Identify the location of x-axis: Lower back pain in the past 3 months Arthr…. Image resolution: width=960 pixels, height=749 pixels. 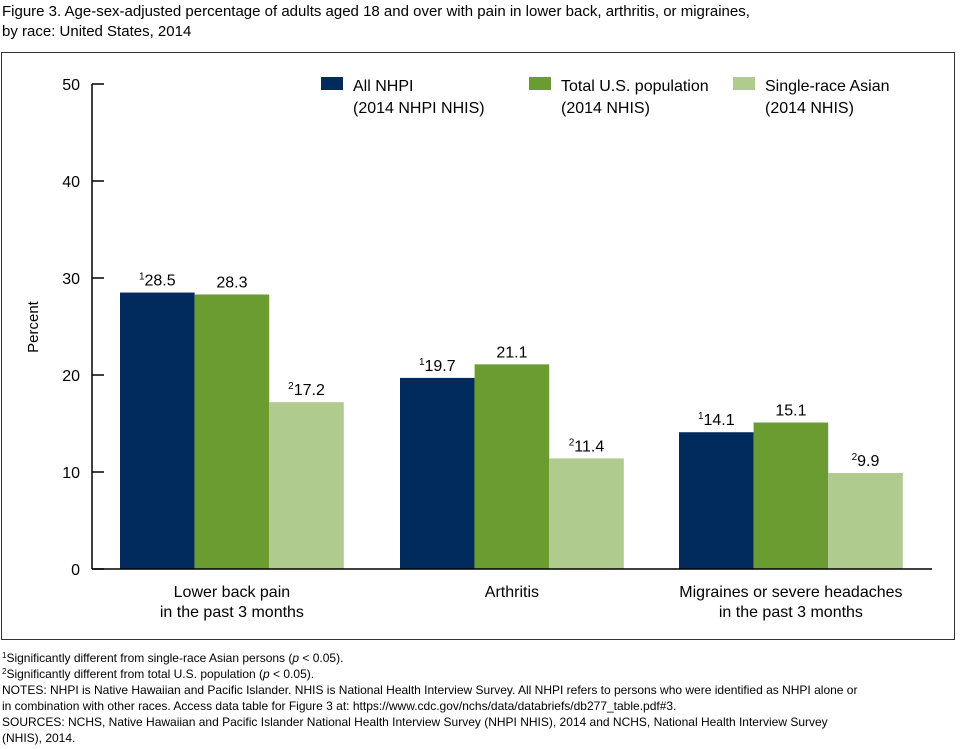
(512, 594).